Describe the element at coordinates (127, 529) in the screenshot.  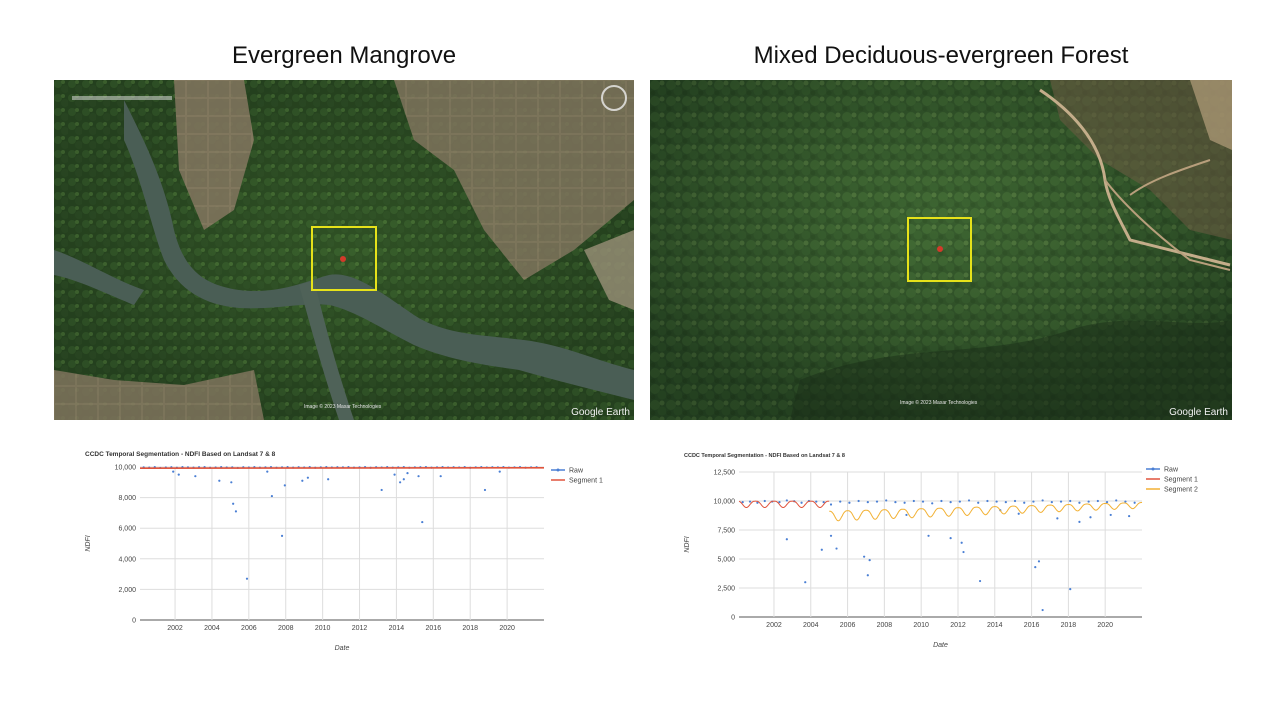
I see `y-tick-label: 6,000` at that location.